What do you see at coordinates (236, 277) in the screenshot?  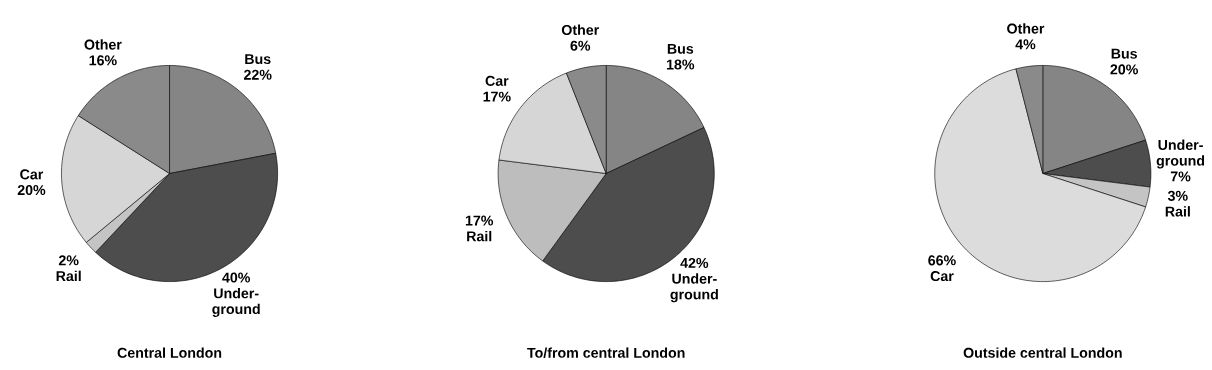 I see `data-label: 40%` at bounding box center [236, 277].